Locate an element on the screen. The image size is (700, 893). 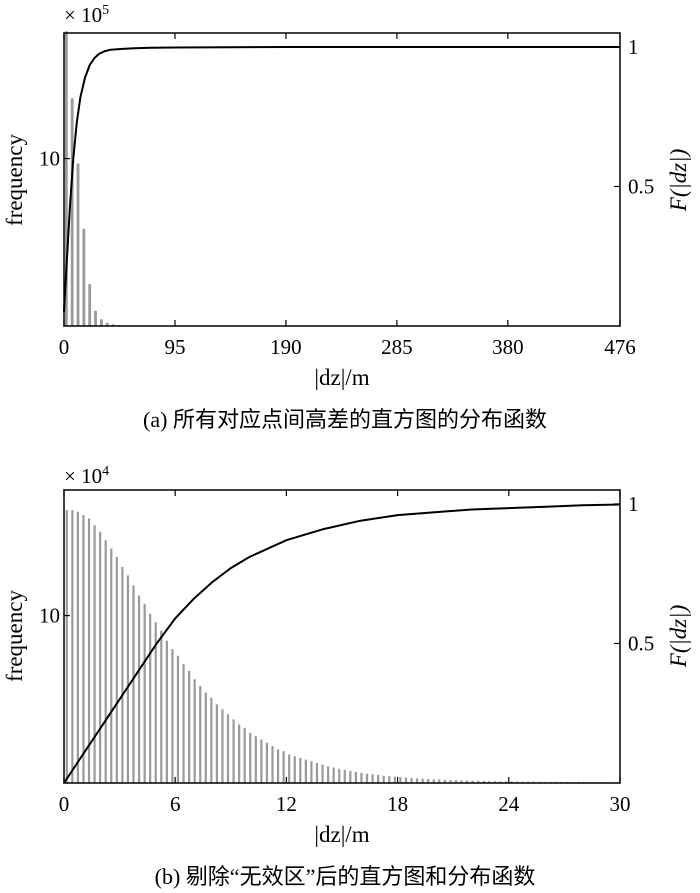
multiplier-b: × 10⁴ is located at coordinates (86, 476).